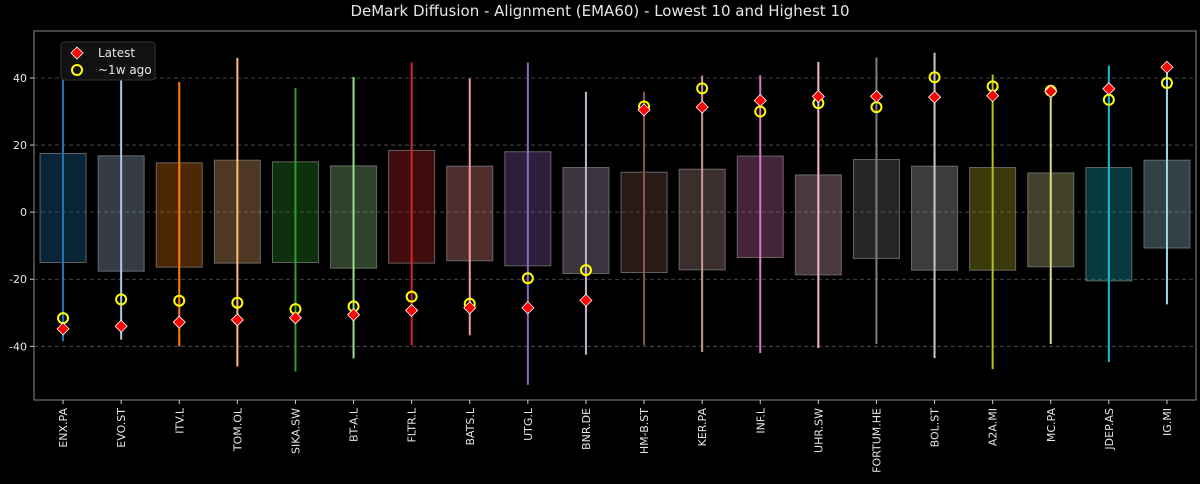 This screenshot has height=484, width=1200. What do you see at coordinates (702, 427) in the screenshot?
I see `x-tick-label: KER.PA` at bounding box center [702, 427].